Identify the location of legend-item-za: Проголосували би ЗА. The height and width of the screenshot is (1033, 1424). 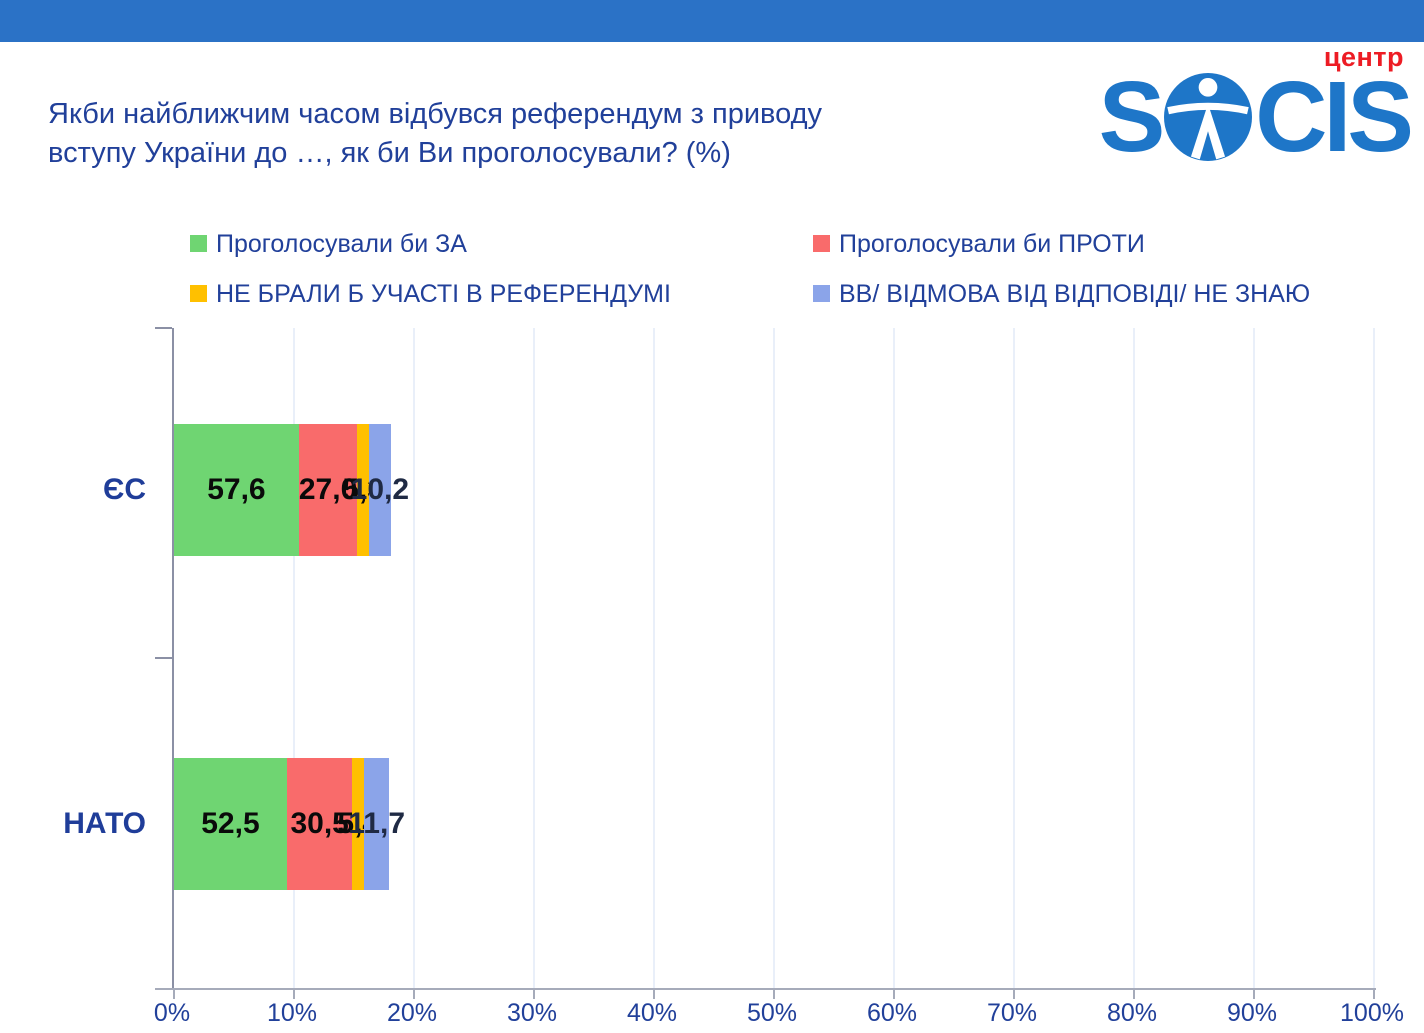
(501, 244).